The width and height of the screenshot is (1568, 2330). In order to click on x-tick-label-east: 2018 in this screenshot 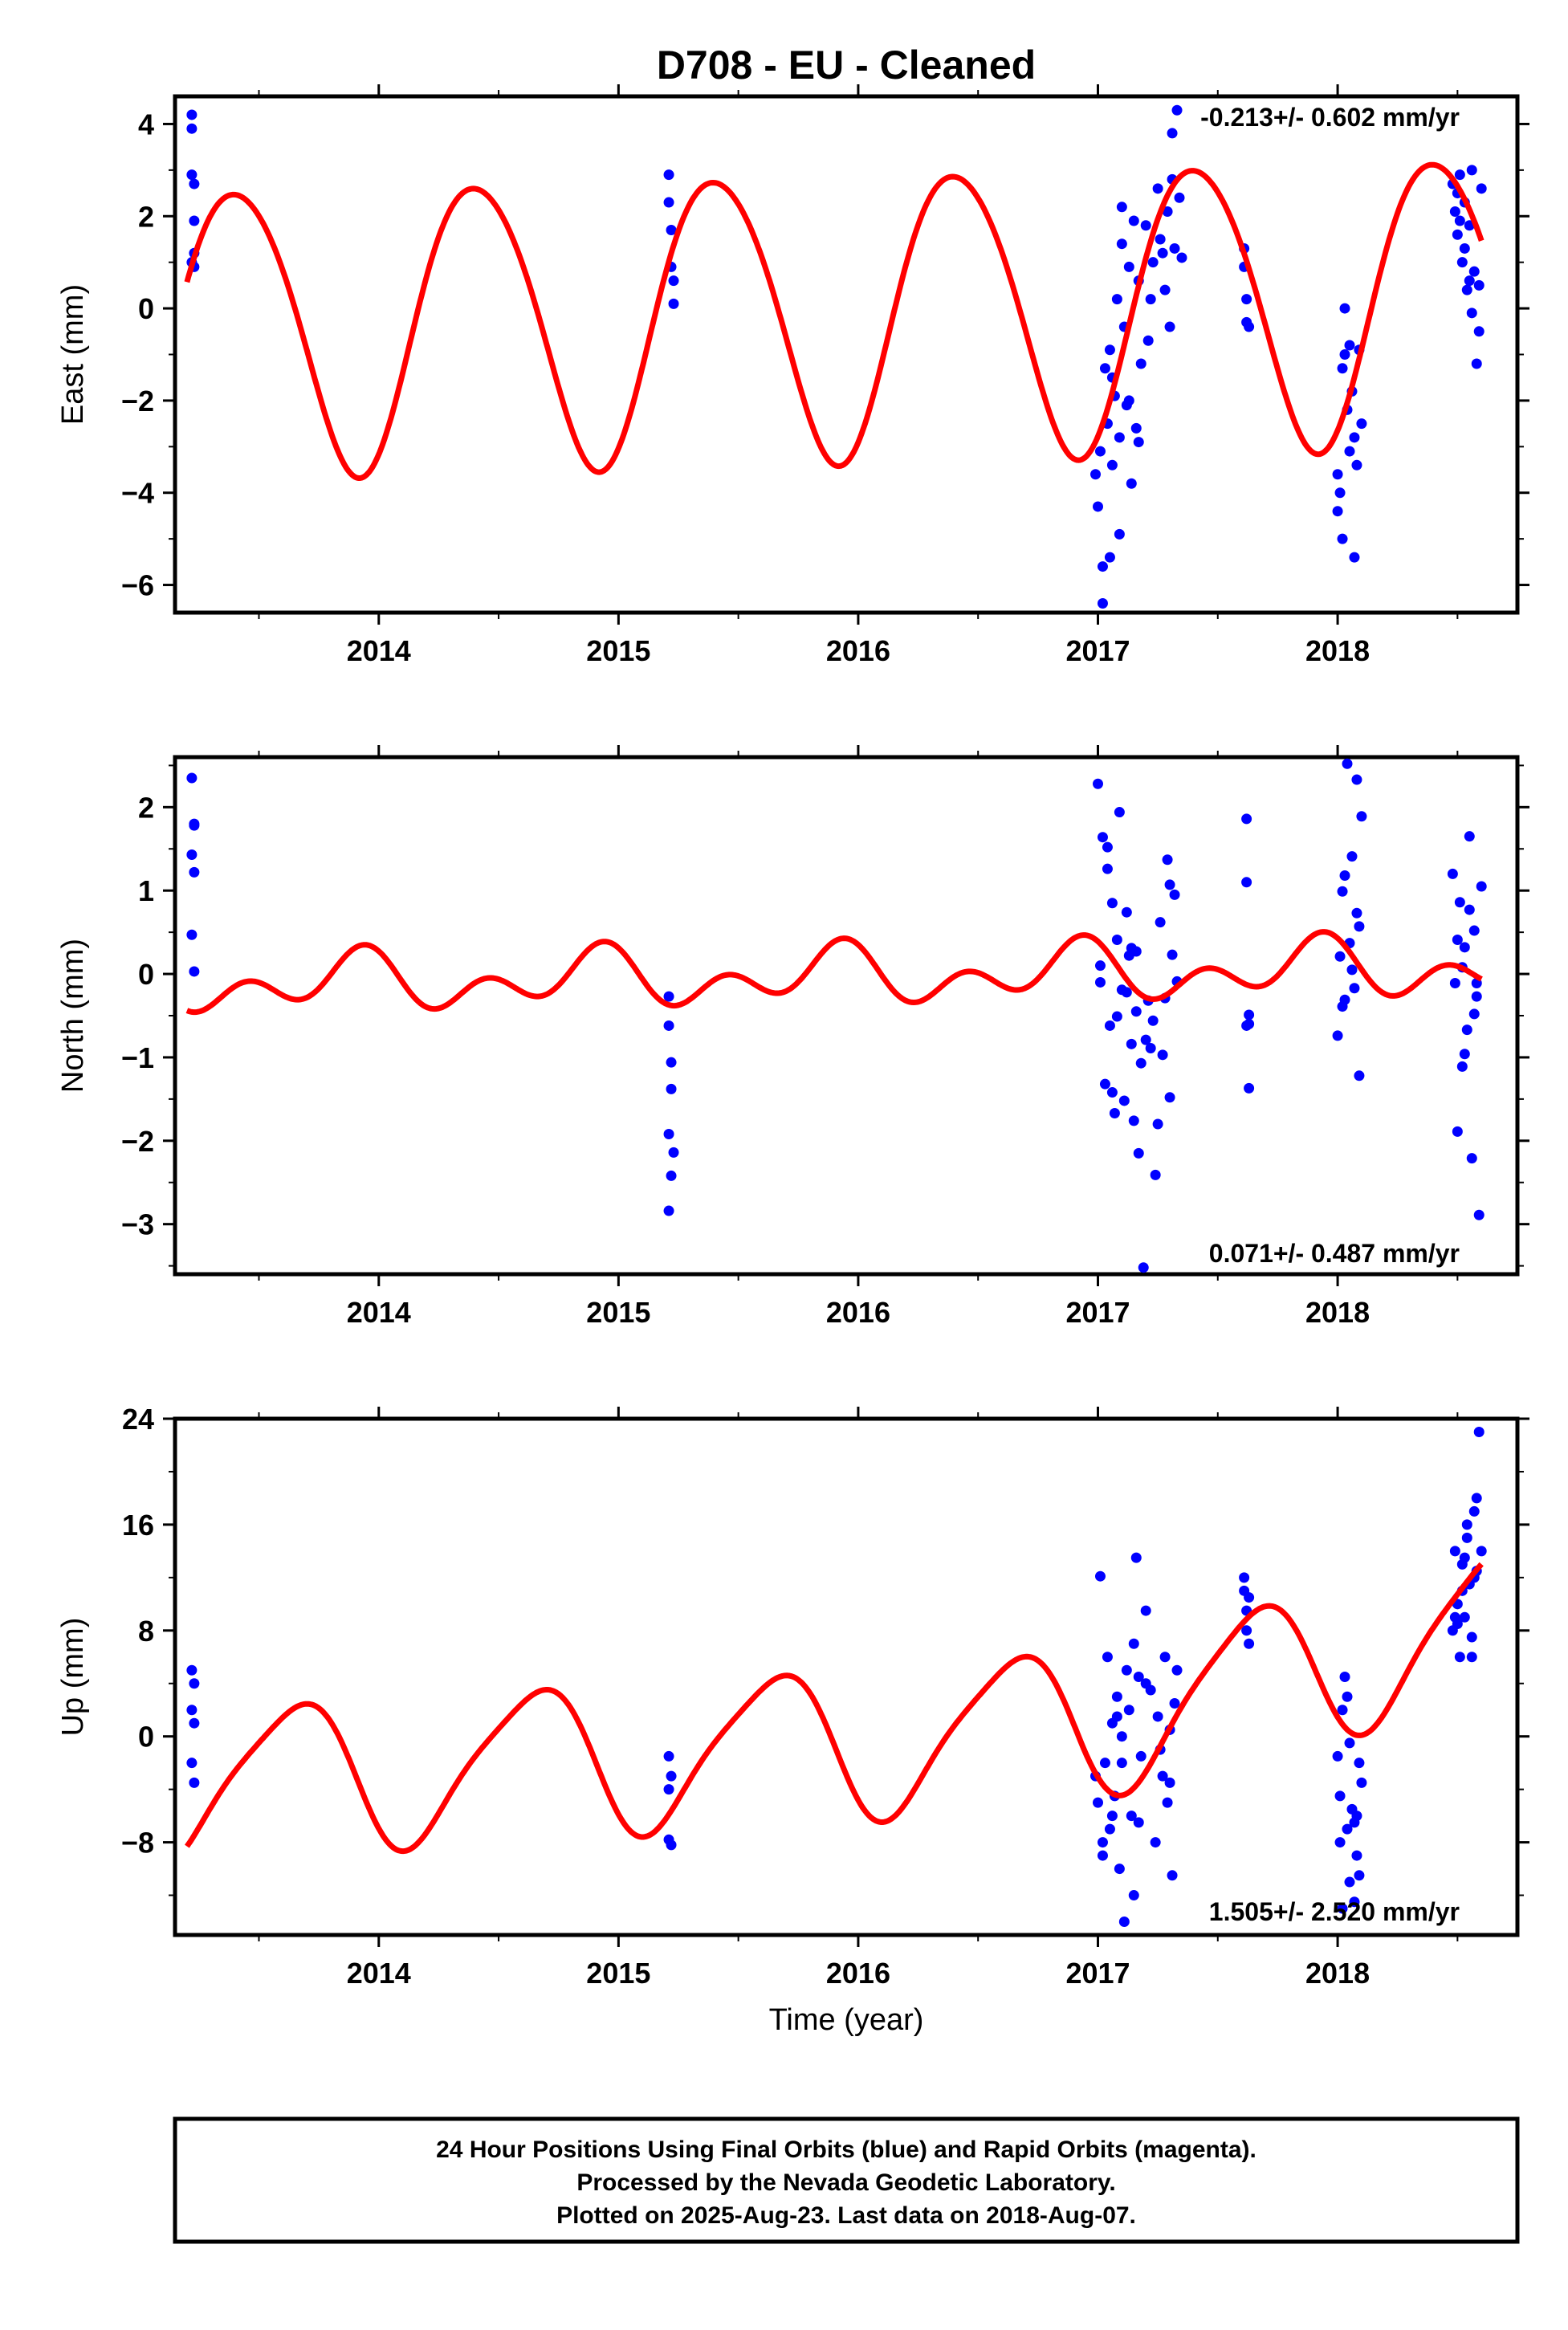, I will do `click(1337, 650)`.